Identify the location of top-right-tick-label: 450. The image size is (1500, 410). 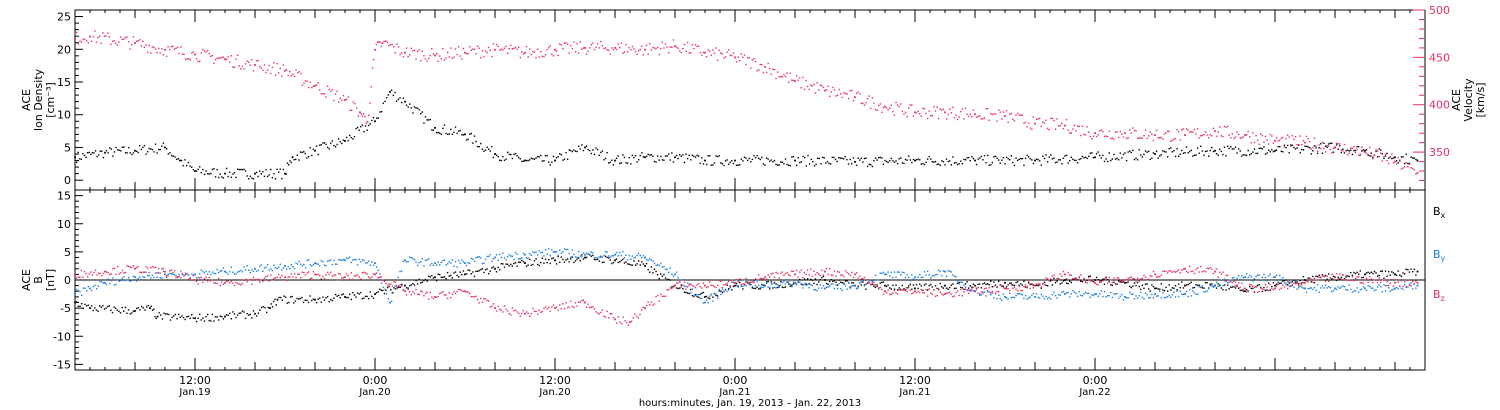
(1439, 57).